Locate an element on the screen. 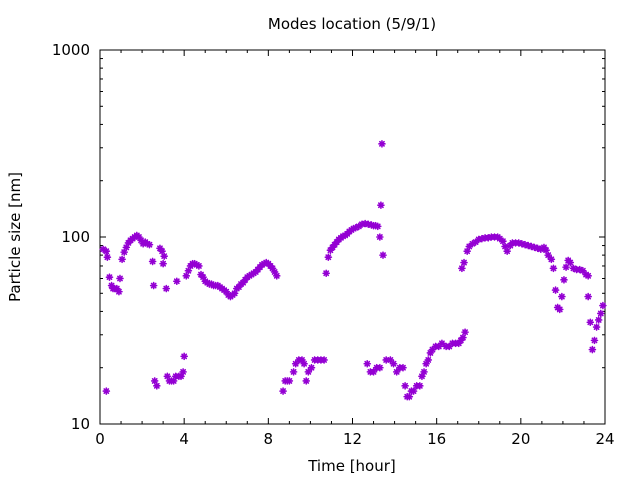 Image resolution: width=640 pixels, height=480 pixels. x-tick-label: 16 is located at coordinates (436, 439).